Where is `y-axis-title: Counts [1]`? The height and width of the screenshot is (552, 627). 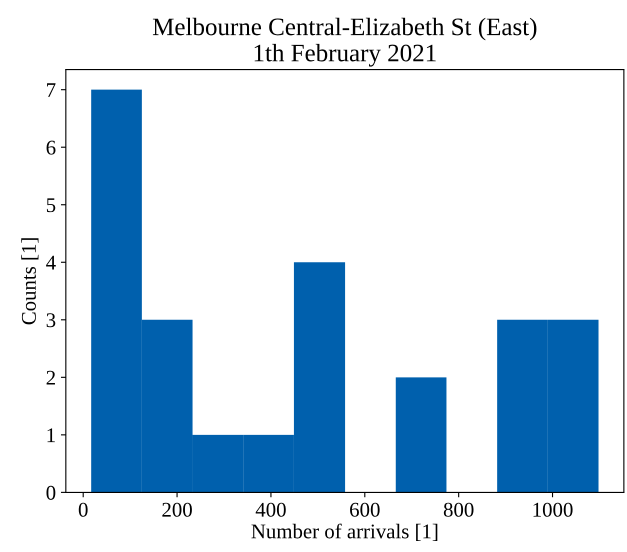 y-axis-title: Counts [1] is located at coordinates (29, 281).